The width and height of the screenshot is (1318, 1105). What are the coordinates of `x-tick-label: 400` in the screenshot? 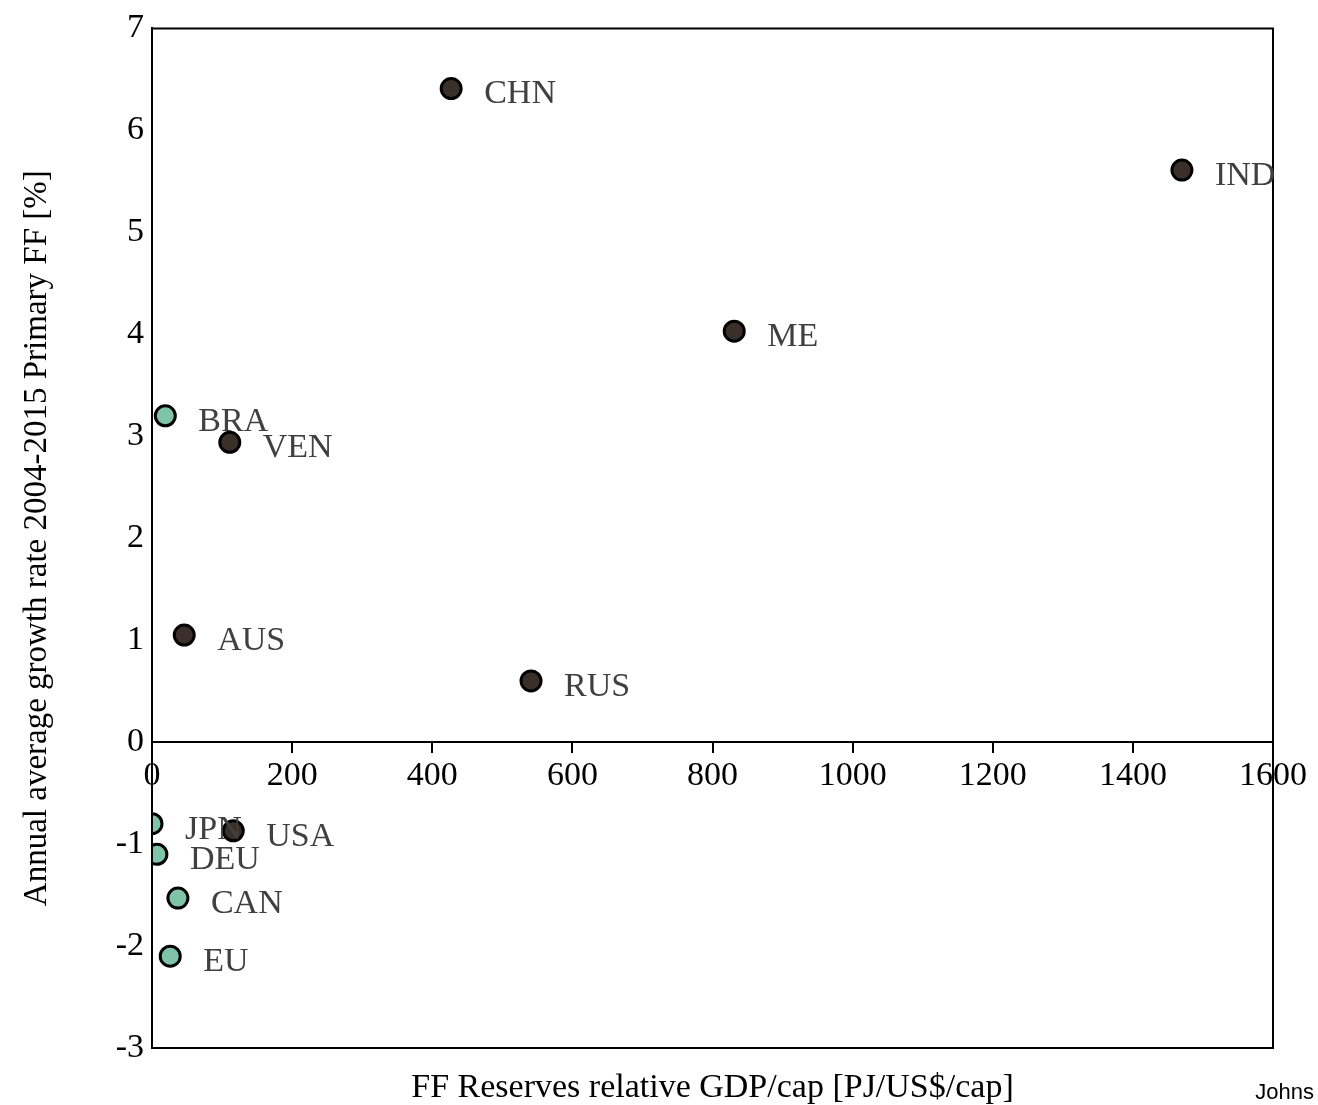 It's located at (432, 774).